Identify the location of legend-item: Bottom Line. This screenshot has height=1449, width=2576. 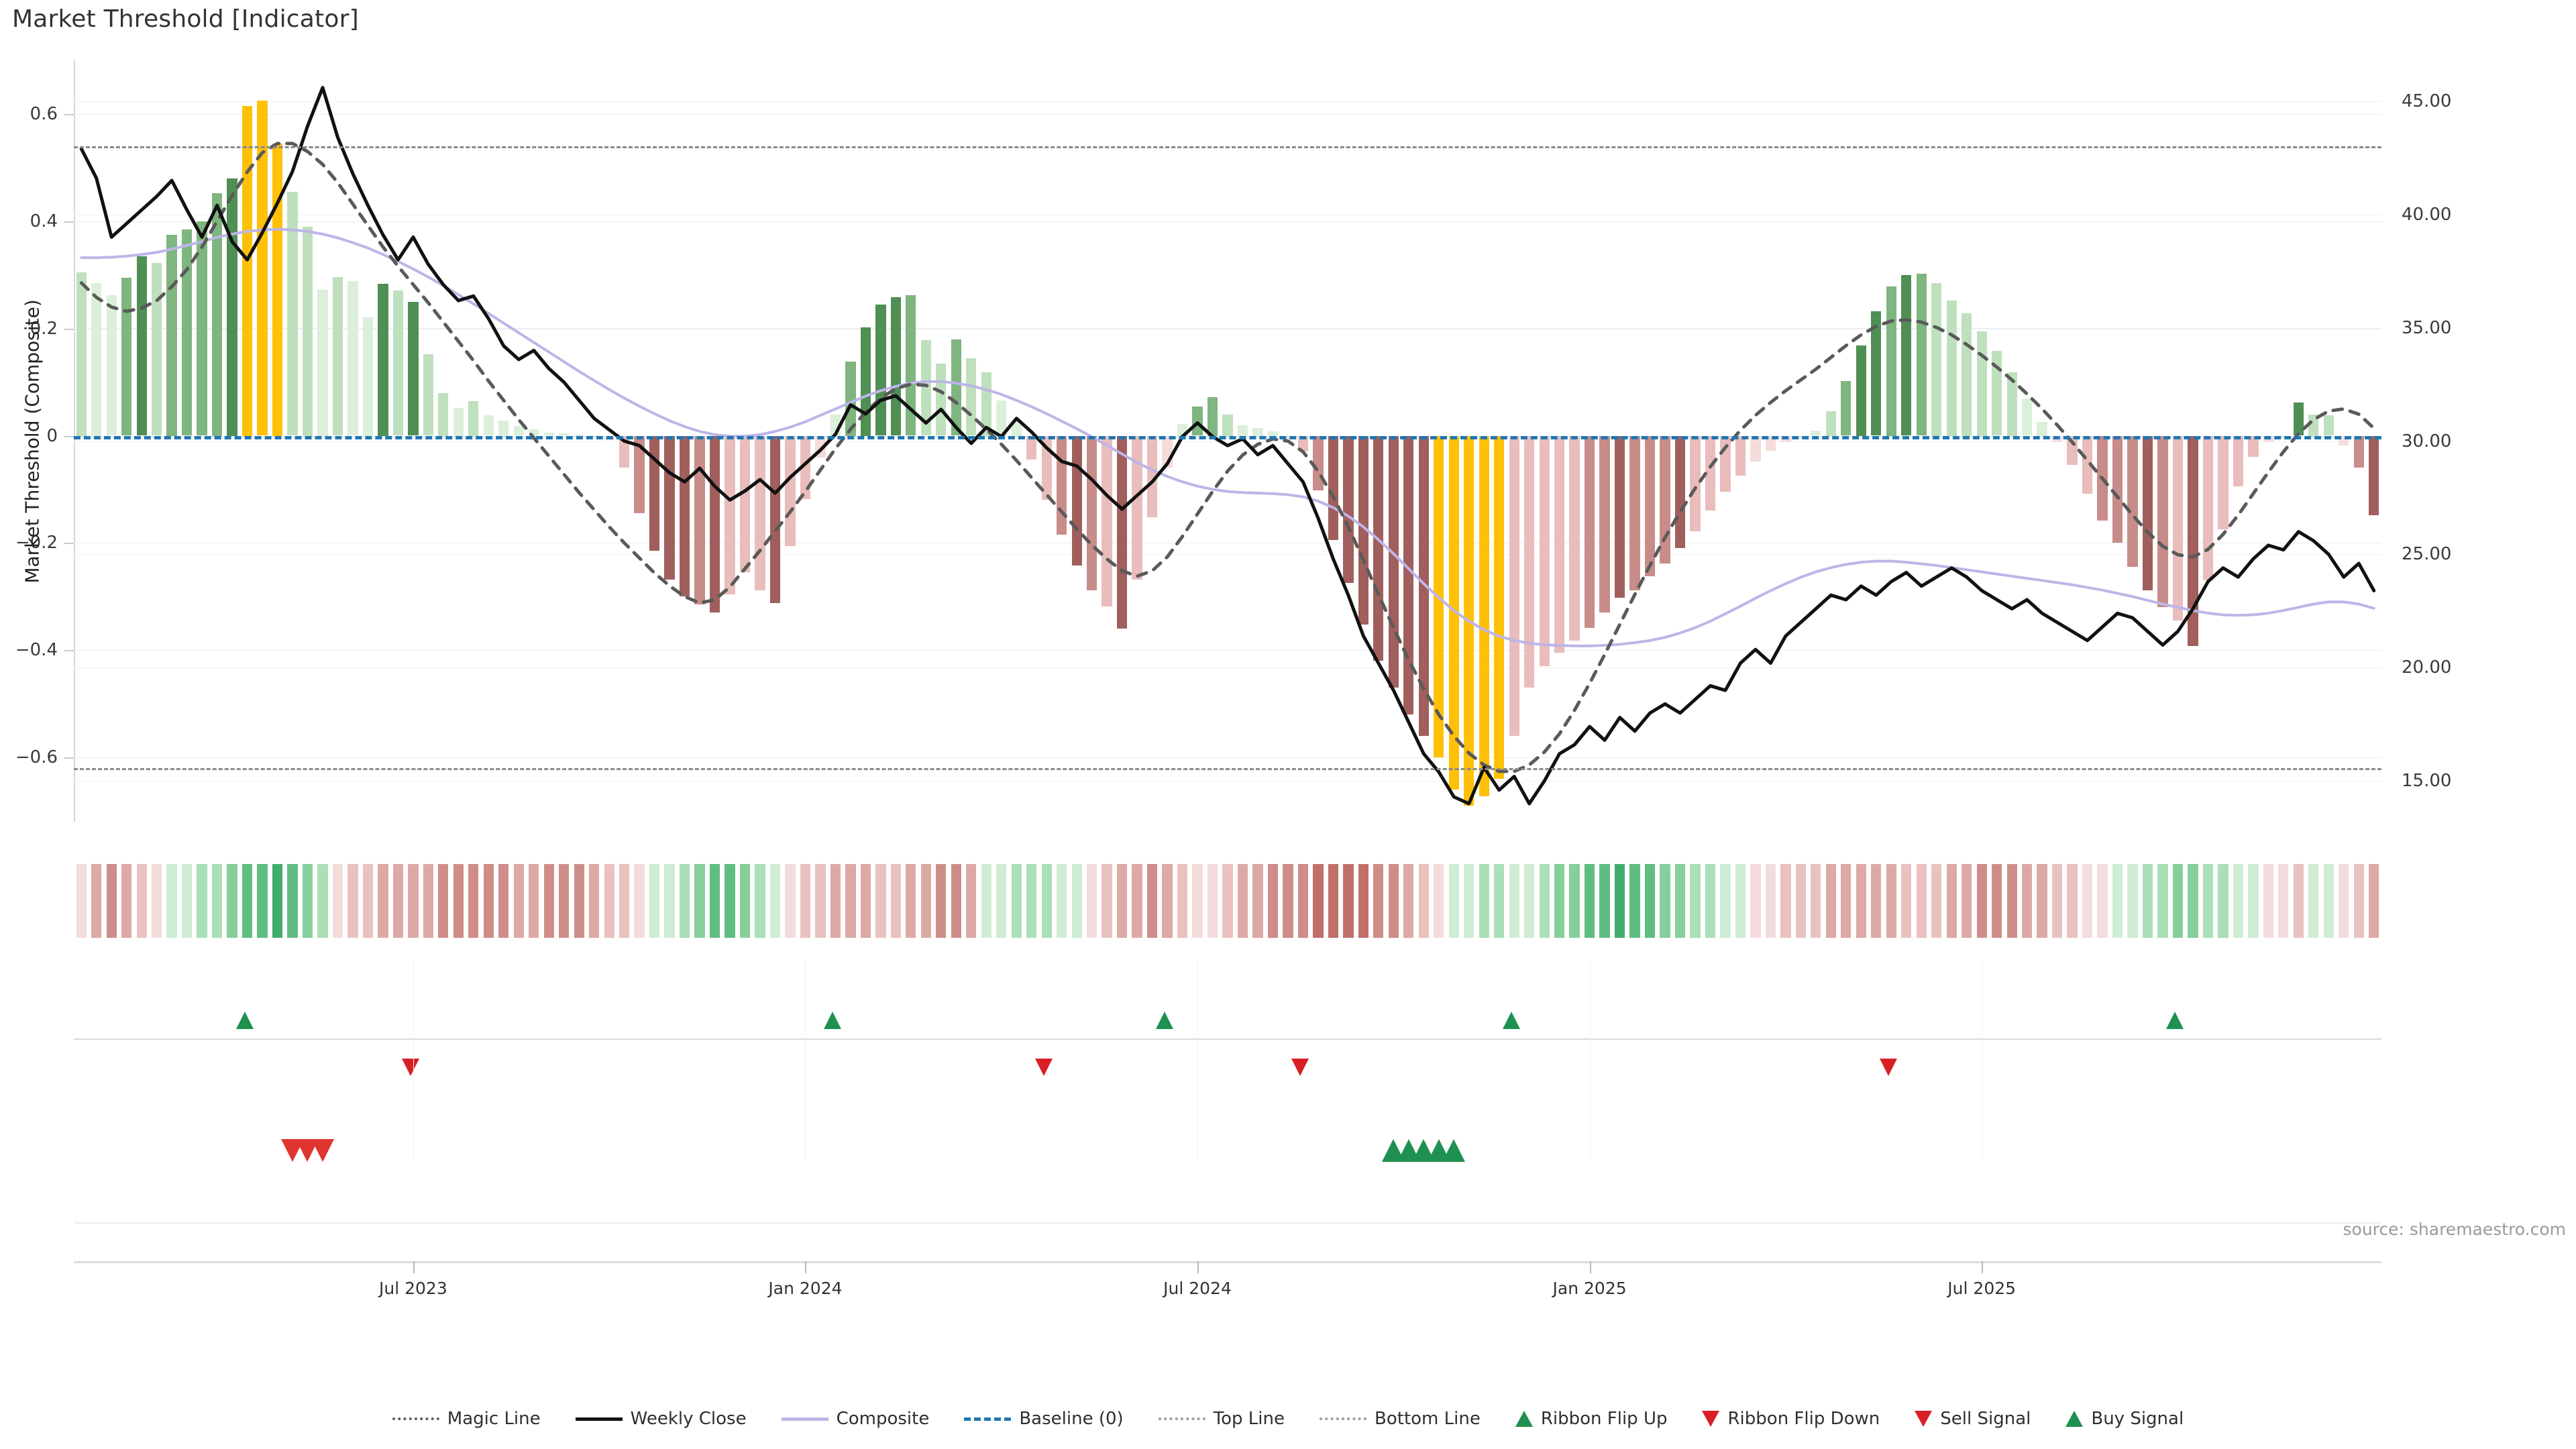
(1400, 1419).